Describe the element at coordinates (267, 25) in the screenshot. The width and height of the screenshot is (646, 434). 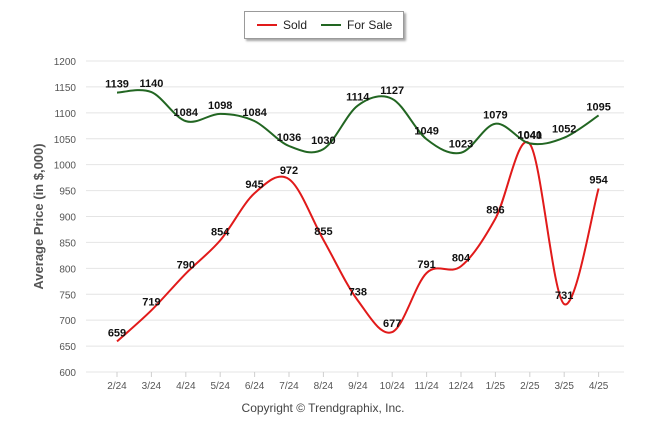
I see `legend-sold-swatch` at that location.